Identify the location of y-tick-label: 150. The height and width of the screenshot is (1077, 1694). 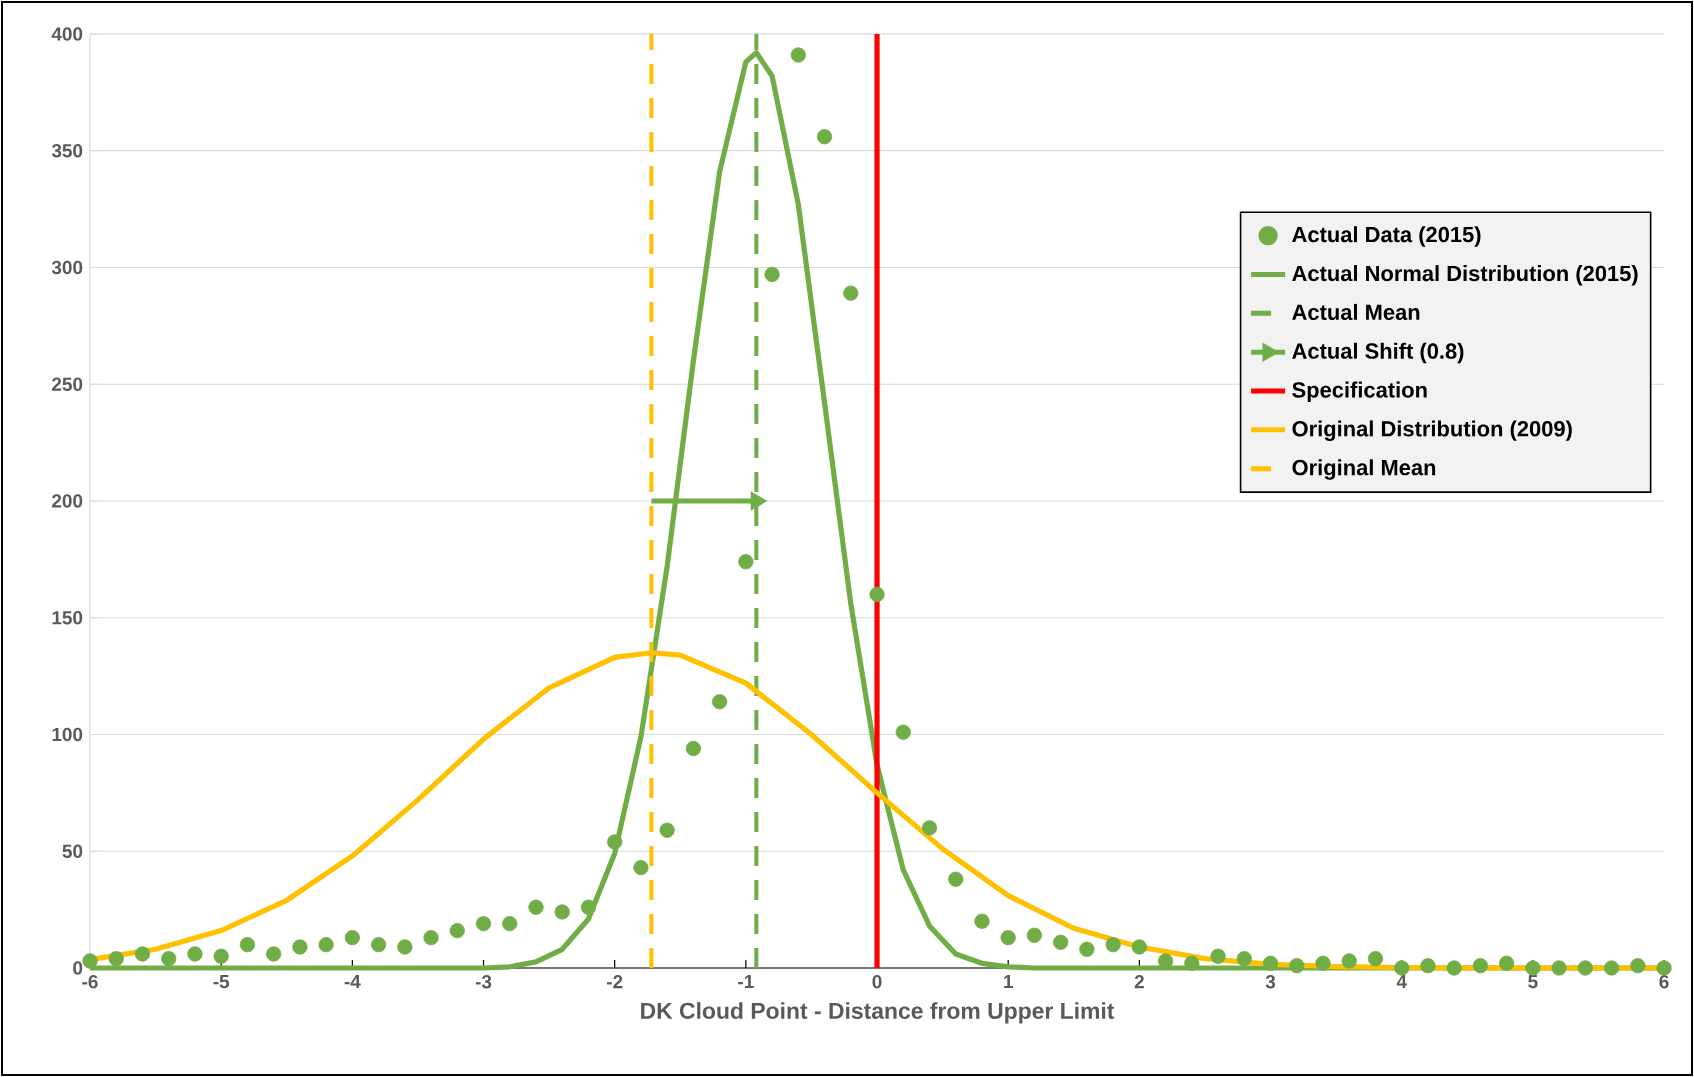
(67, 618).